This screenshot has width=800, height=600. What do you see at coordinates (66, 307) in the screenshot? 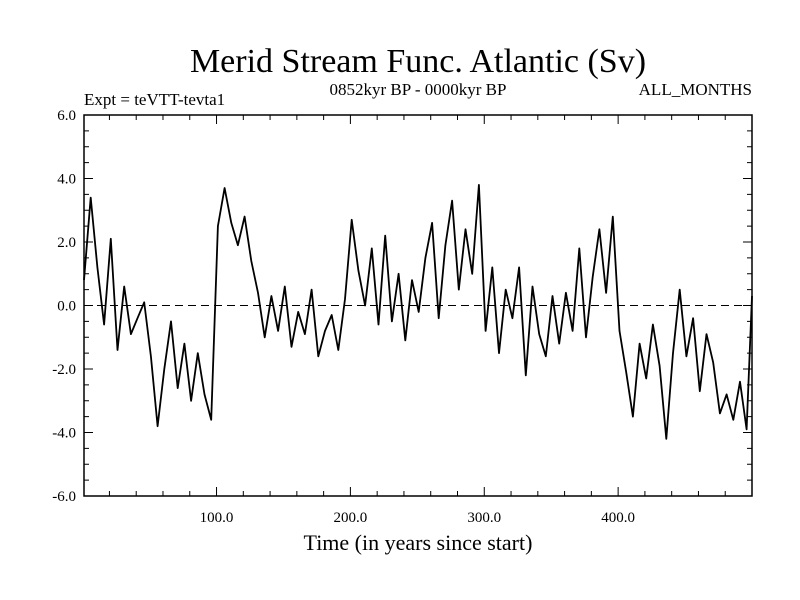
I see `y-tick-label: 0.0` at bounding box center [66, 307].